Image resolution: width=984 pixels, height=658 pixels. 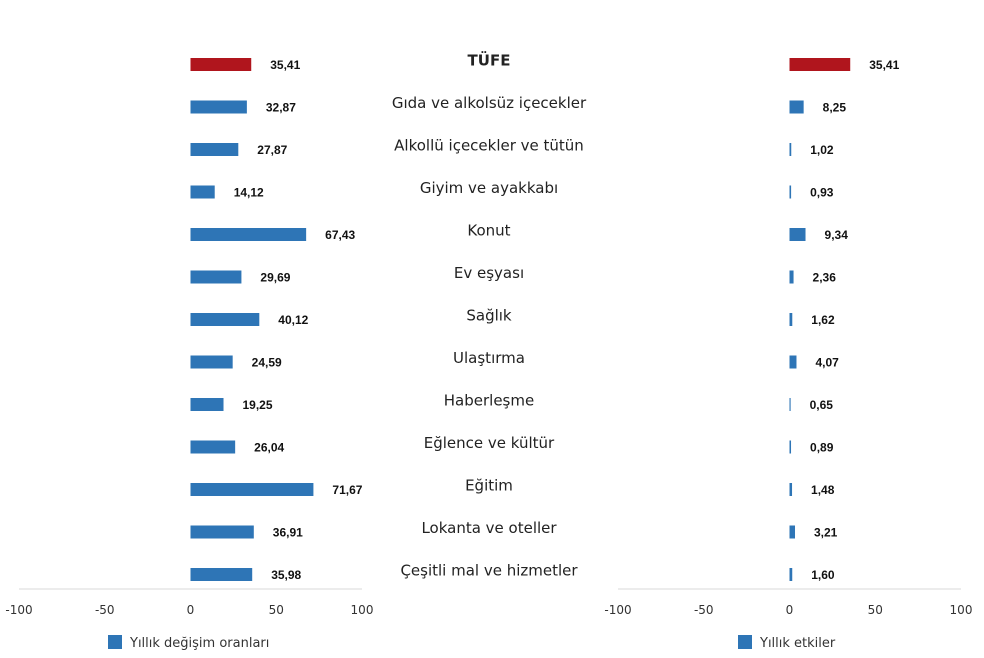 I want to click on left-value-label: 32,87, so click(x=281, y=108).